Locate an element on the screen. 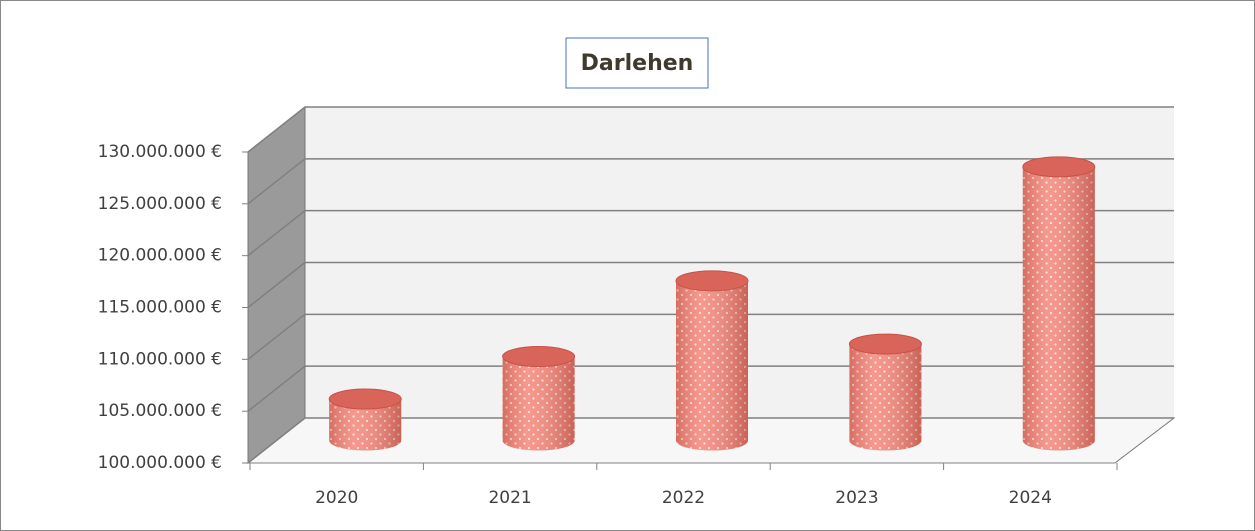  x-tick-label: 2021 is located at coordinates (509, 498).